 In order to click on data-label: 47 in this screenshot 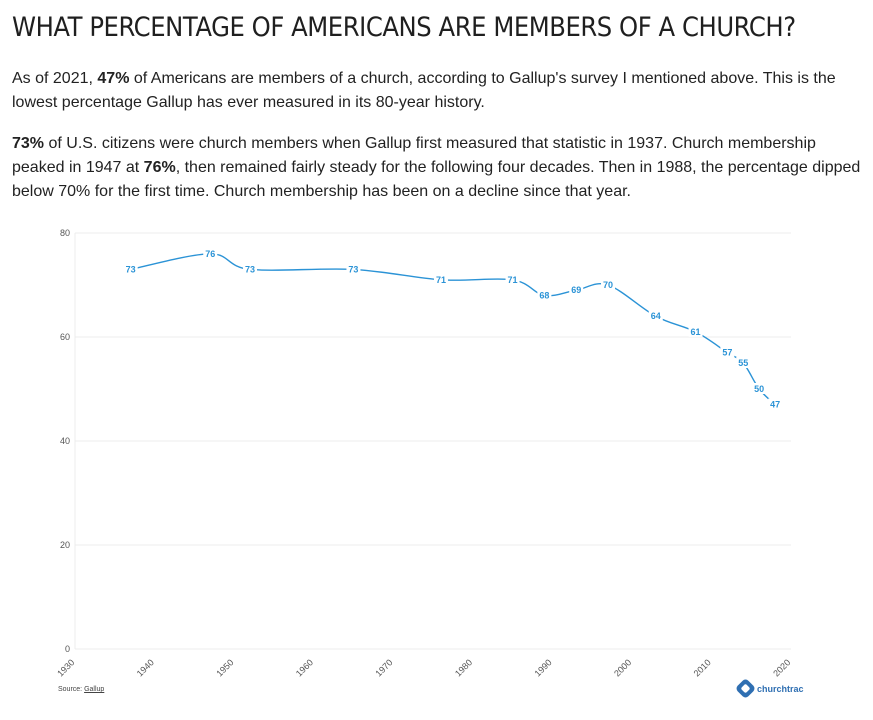, I will do `click(775, 405)`.